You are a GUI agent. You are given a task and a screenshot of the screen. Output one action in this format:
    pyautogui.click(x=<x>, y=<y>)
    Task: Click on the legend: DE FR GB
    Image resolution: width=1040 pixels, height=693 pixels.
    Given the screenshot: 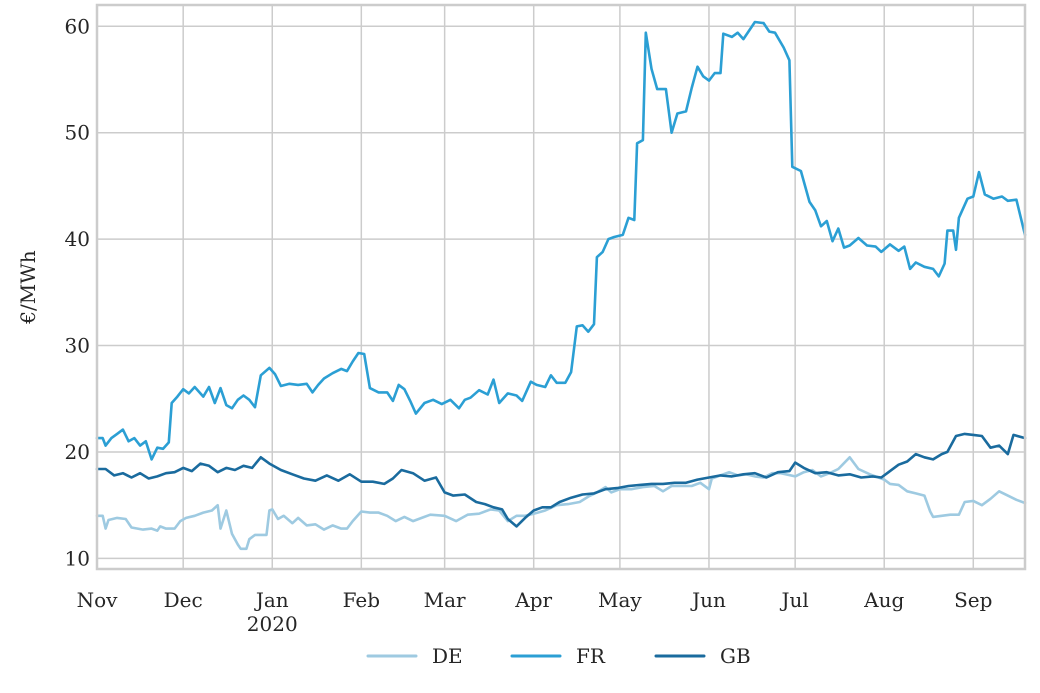 What is the action you would take?
    pyautogui.click(x=558, y=656)
    